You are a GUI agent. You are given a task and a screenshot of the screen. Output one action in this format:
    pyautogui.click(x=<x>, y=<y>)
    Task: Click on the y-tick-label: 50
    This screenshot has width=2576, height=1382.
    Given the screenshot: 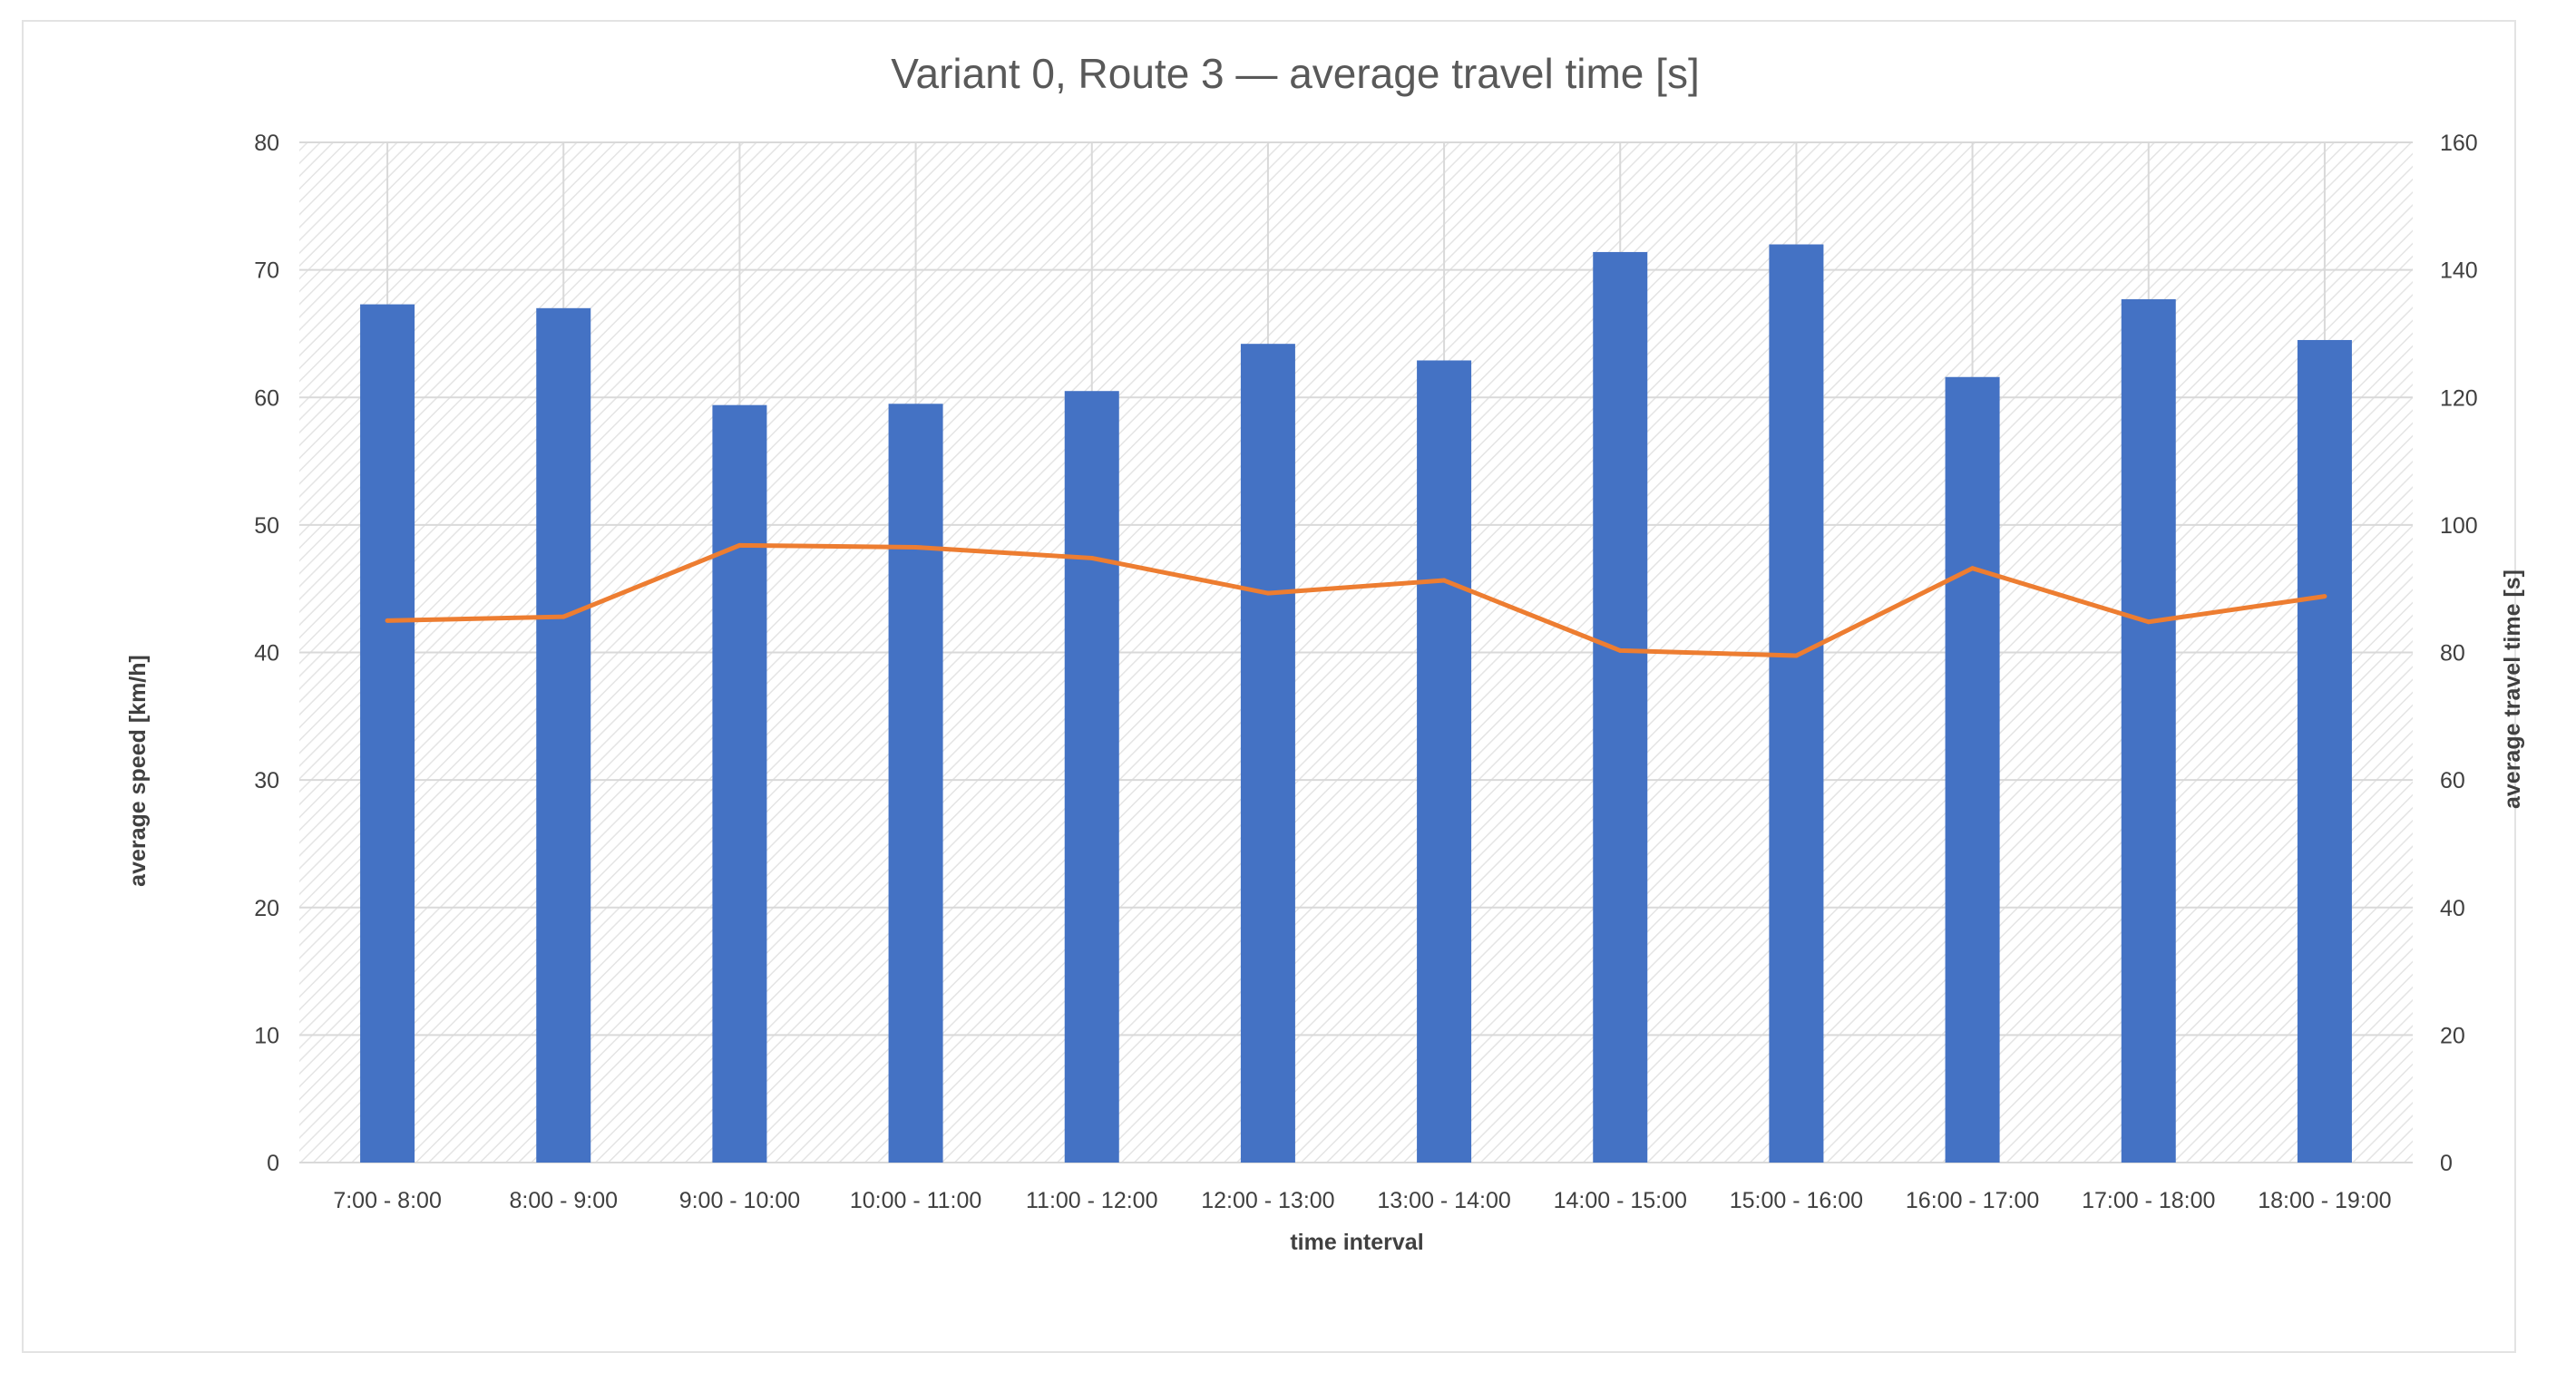 What is the action you would take?
    pyautogui.click(x=266, y=526)
    